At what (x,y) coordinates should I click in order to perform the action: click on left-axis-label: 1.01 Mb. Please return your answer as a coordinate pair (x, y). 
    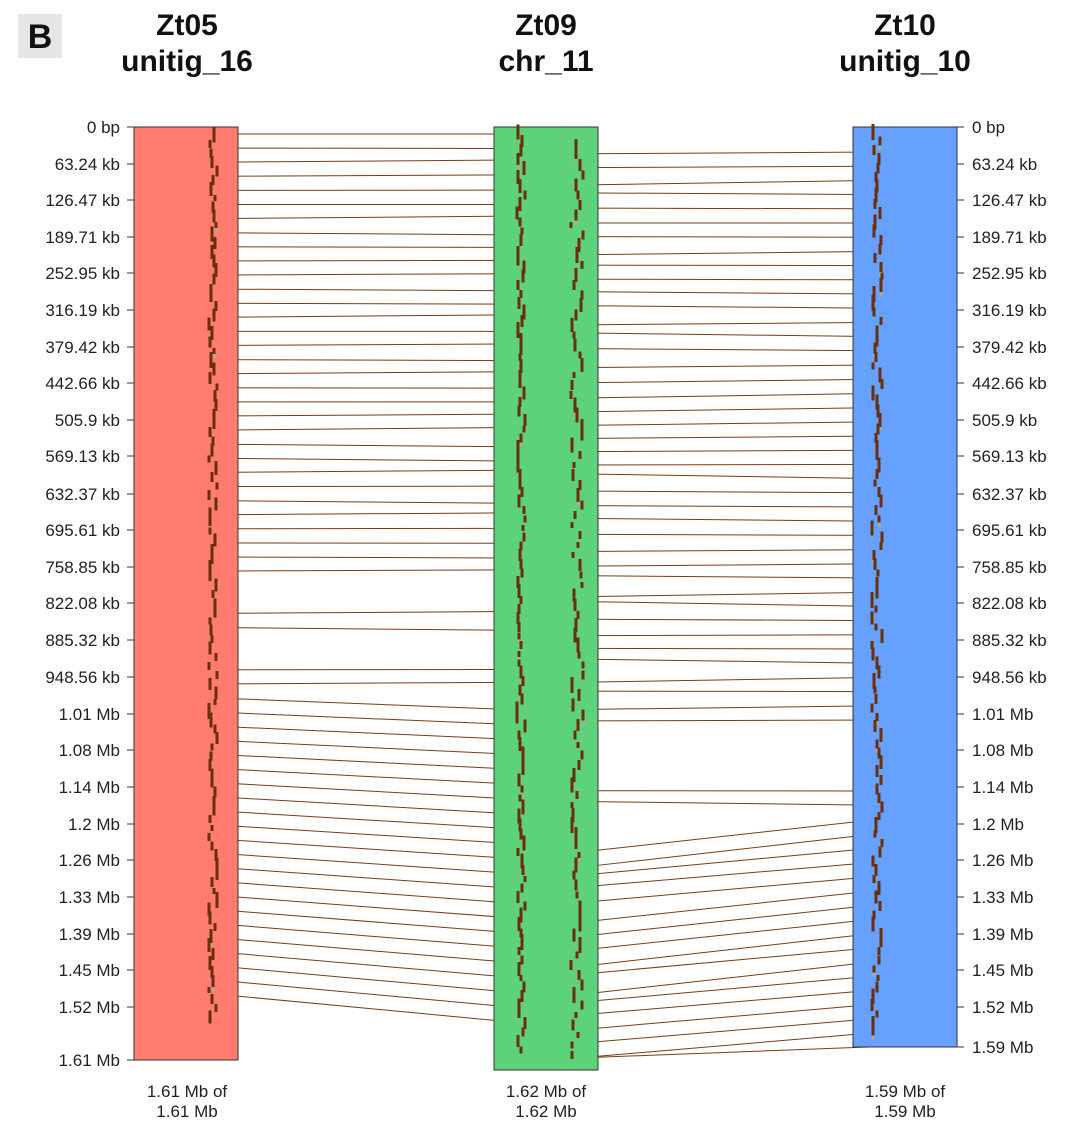
    Looking at the image, I should click on (89, 714).